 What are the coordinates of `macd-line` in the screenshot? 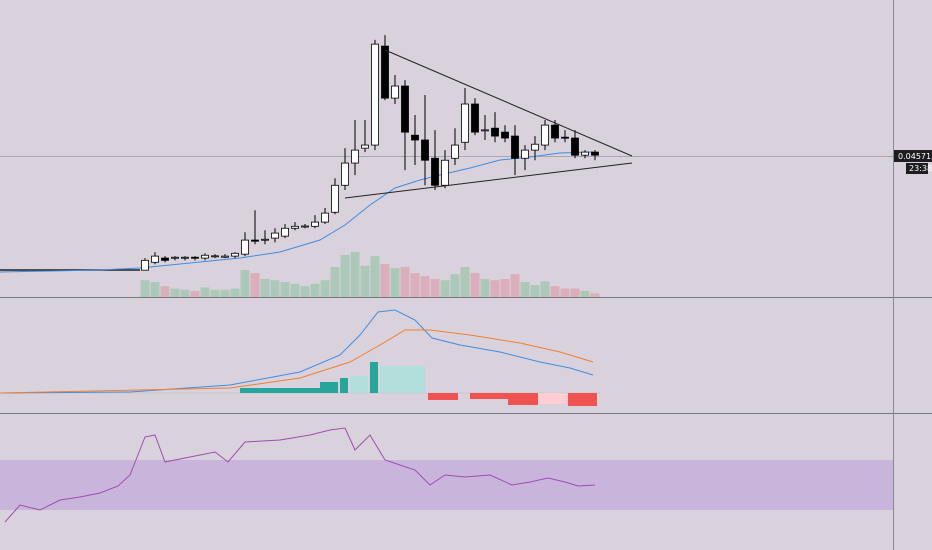 It's located at (297, 351).